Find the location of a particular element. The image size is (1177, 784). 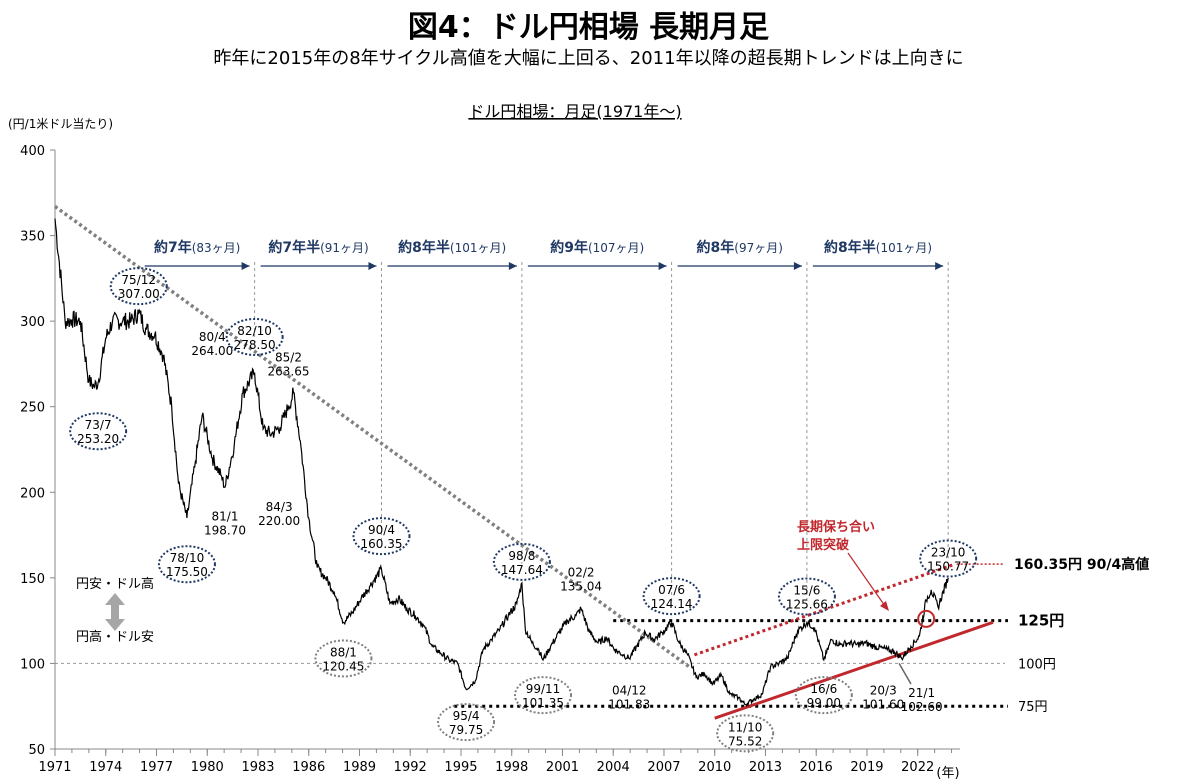

level-label: 75円 is located at coordinates (1033, 707).